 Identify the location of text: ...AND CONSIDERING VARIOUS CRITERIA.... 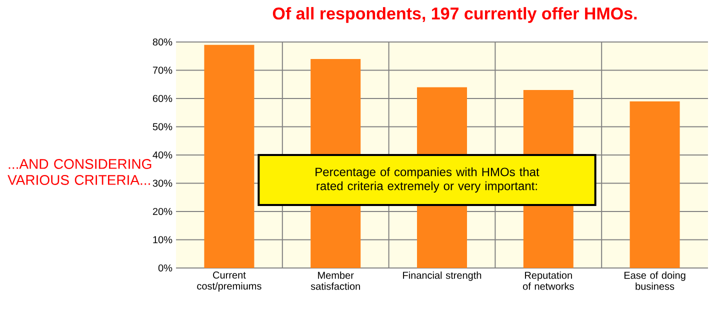
(80, 172).